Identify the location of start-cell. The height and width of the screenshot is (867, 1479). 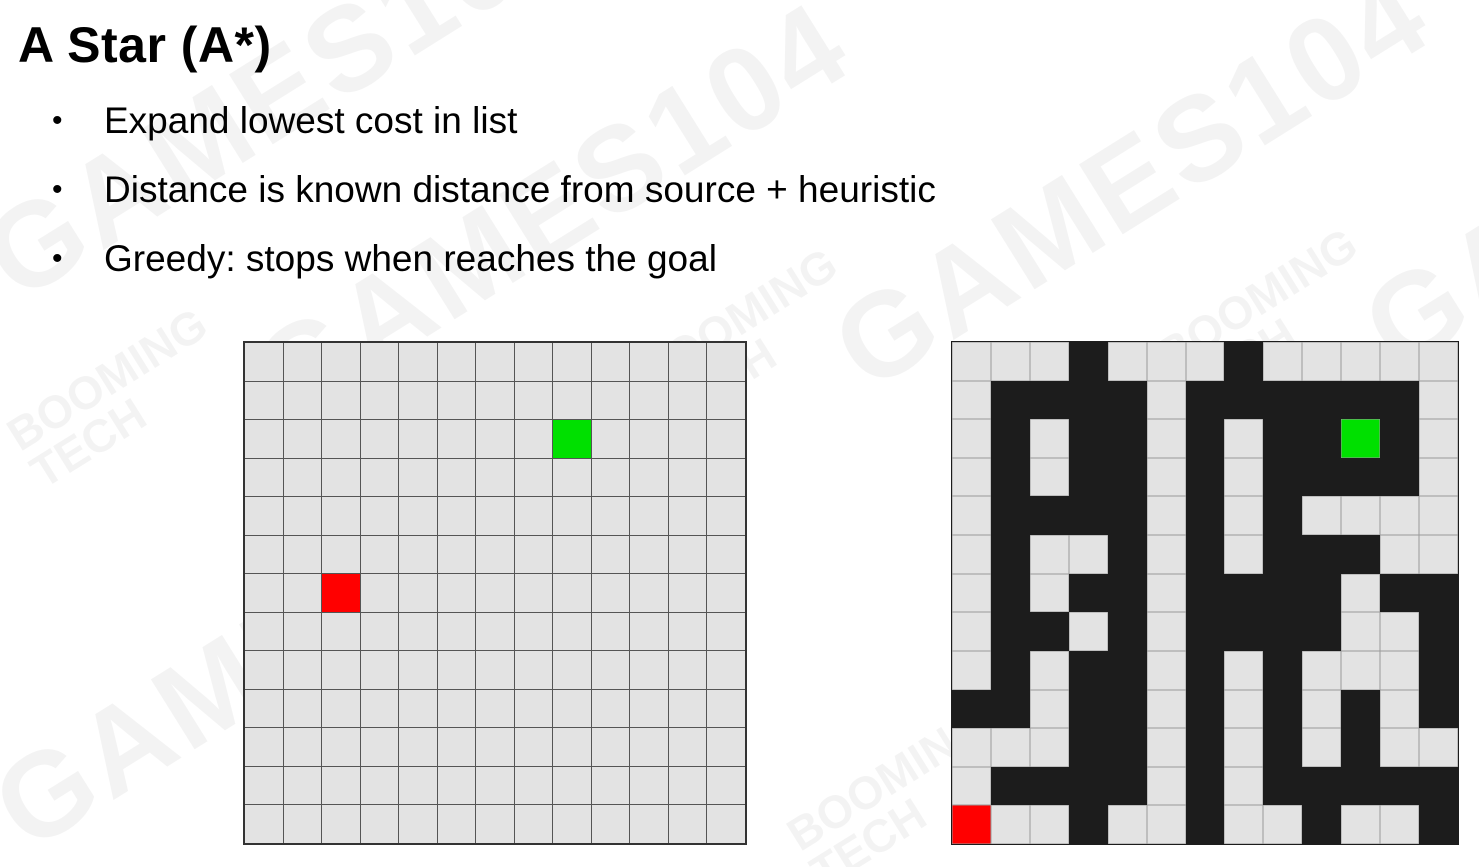
(971, 824).